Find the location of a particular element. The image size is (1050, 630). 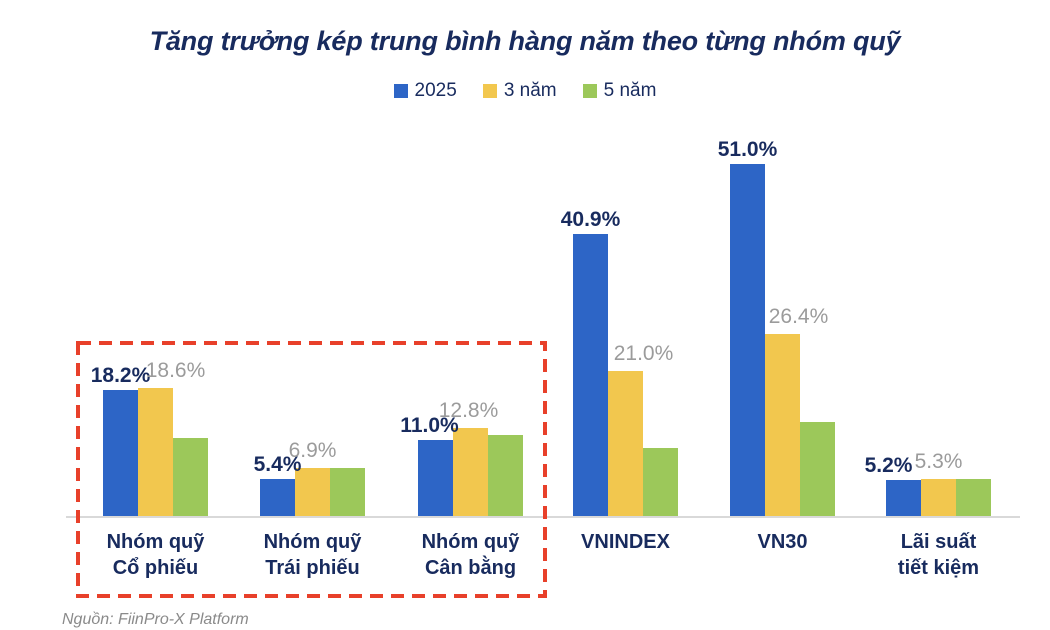

bar-3nam-vn30 is located at coordinates (782, 424).